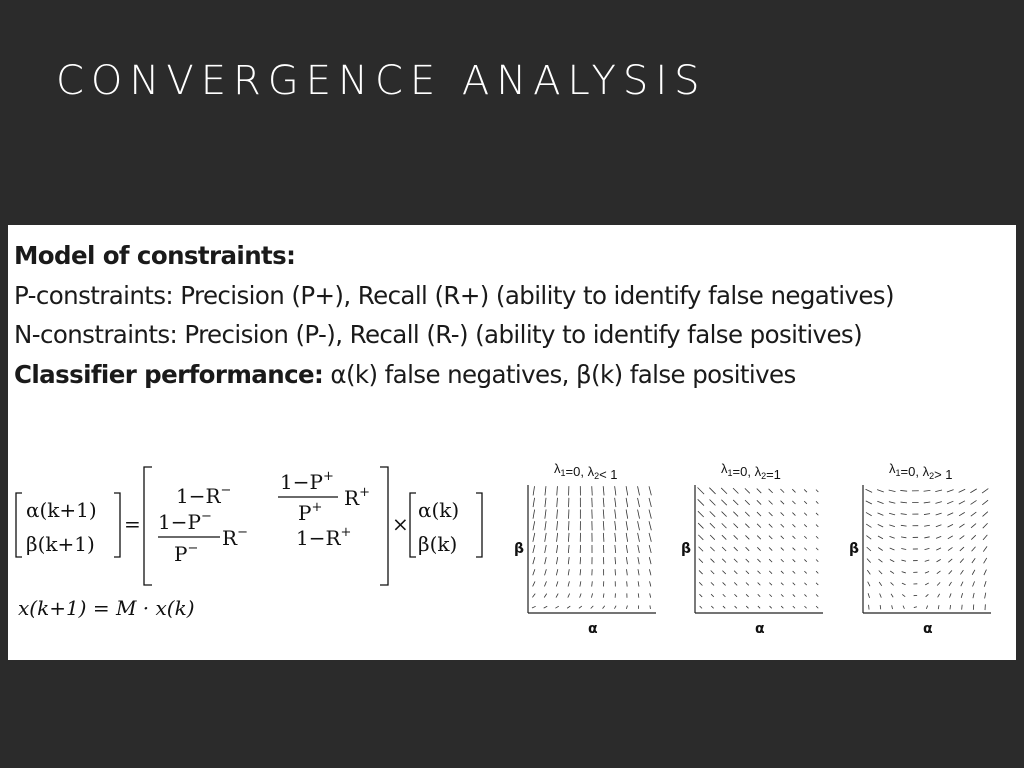  I want to click on plot-title: λ1=0, λ2> 1, so click(921, 471).